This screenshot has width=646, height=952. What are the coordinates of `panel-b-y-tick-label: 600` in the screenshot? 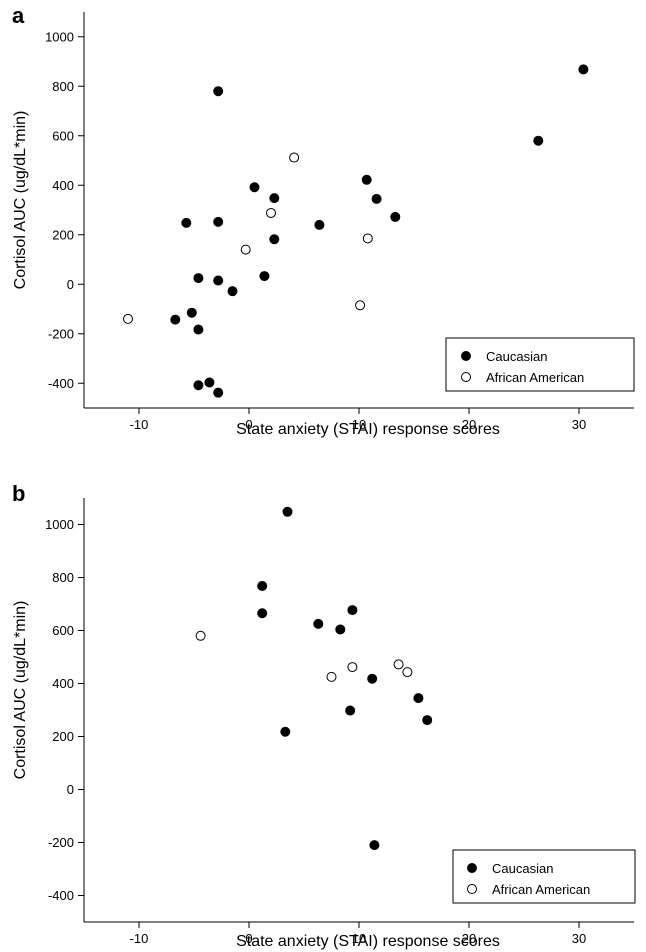 It's located at (63, 630).